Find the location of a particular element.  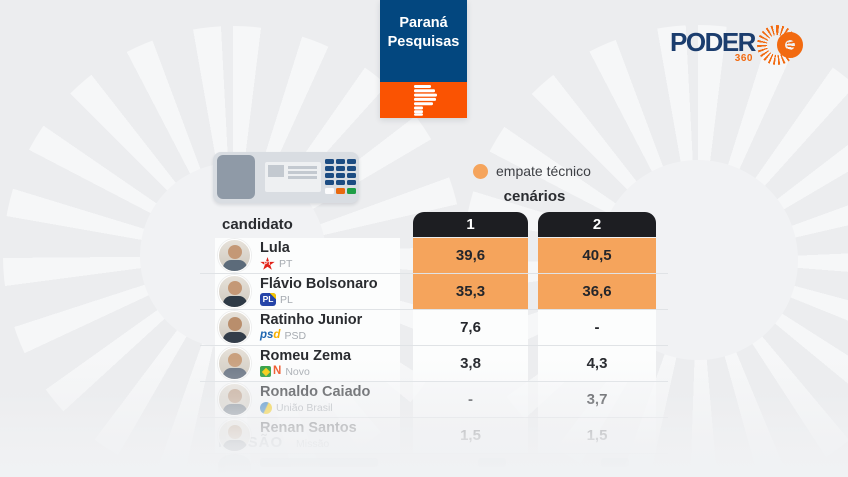

novo-party-icon: N is located at coordinates (277, 371).